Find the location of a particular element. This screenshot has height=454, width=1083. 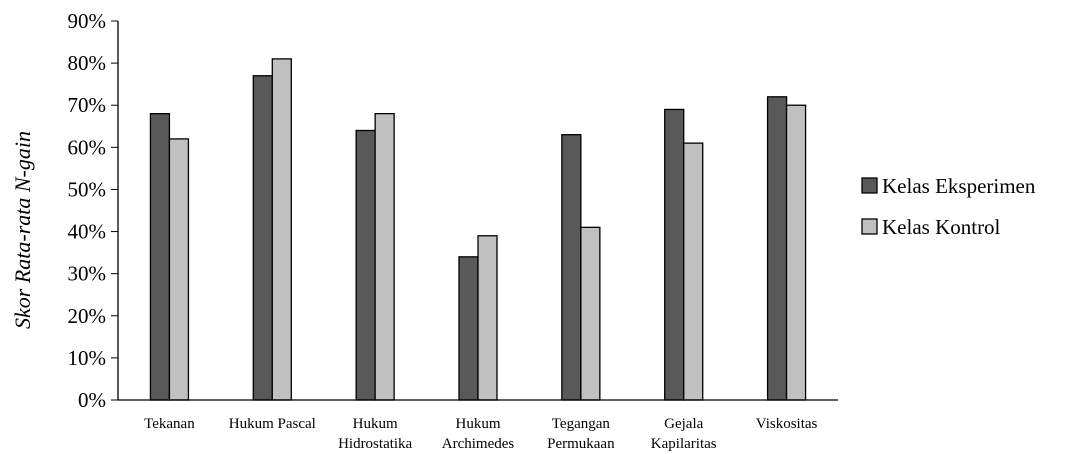

x-tick-label: Viskositas is located at coordinates (787, 424).